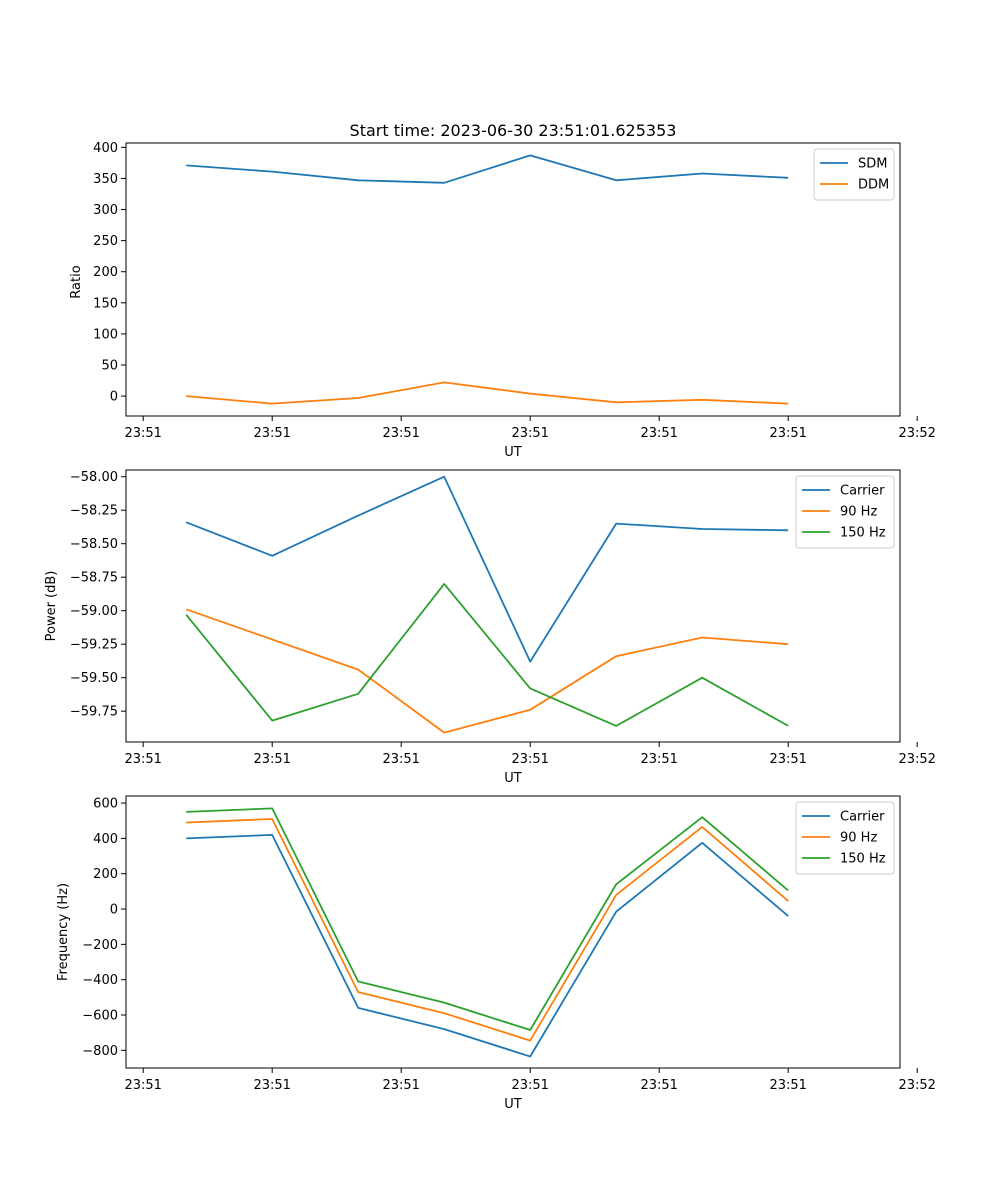  What do you see at coordinates (105, 179) in the screenshot?
I see `y-tick-label: 350` at bounding box center [105, 179].